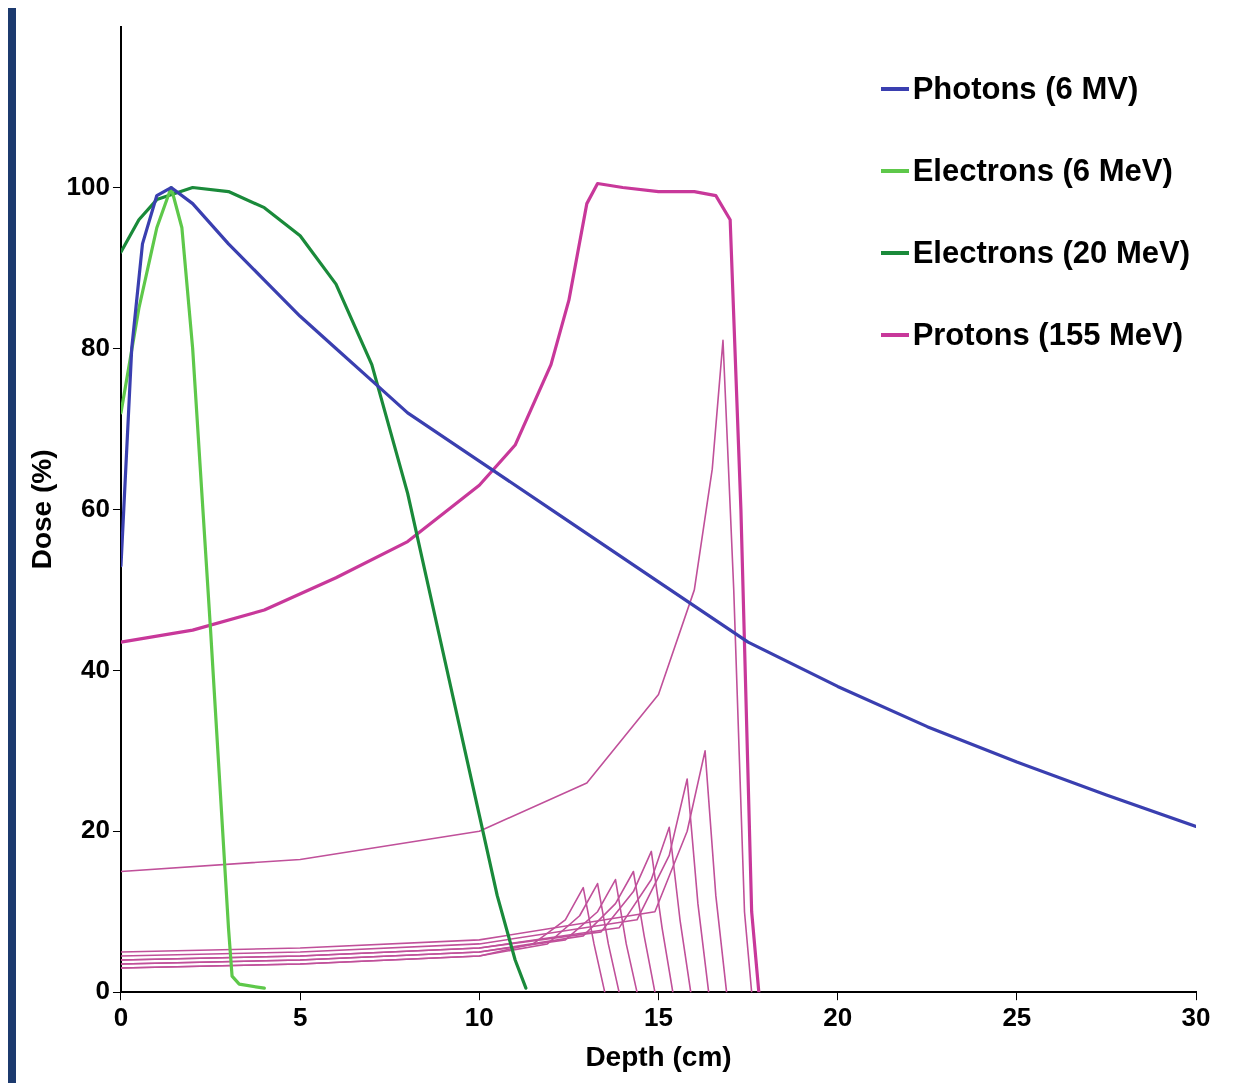 This screenshot has width=1248, height=1091. What do you see at coordinates (658, 1016) in the screenshot?
I see `x-tick-label: 15` at bounding box center [658, 1016].